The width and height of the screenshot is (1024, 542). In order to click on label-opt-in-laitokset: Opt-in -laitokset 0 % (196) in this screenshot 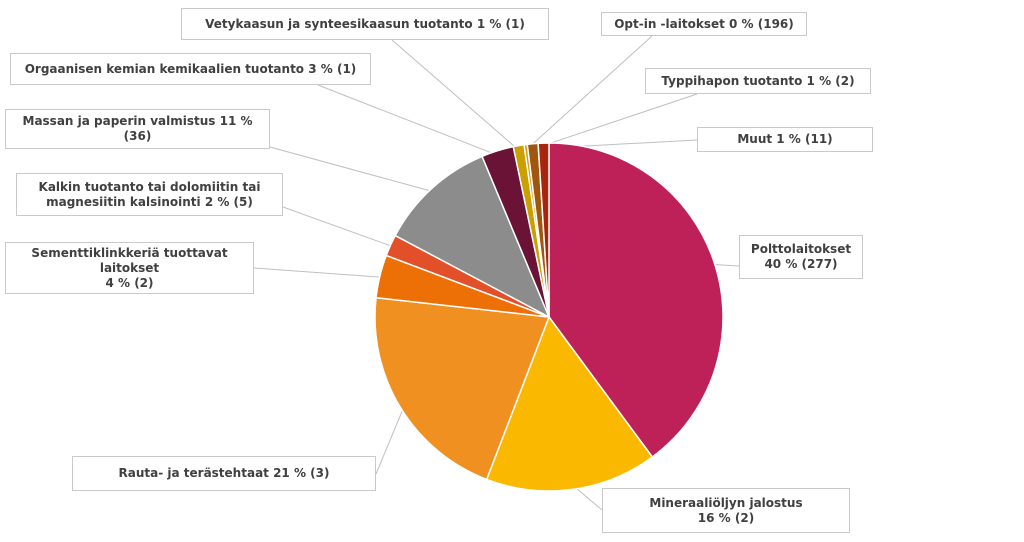, I will do `click(704, 24)`.